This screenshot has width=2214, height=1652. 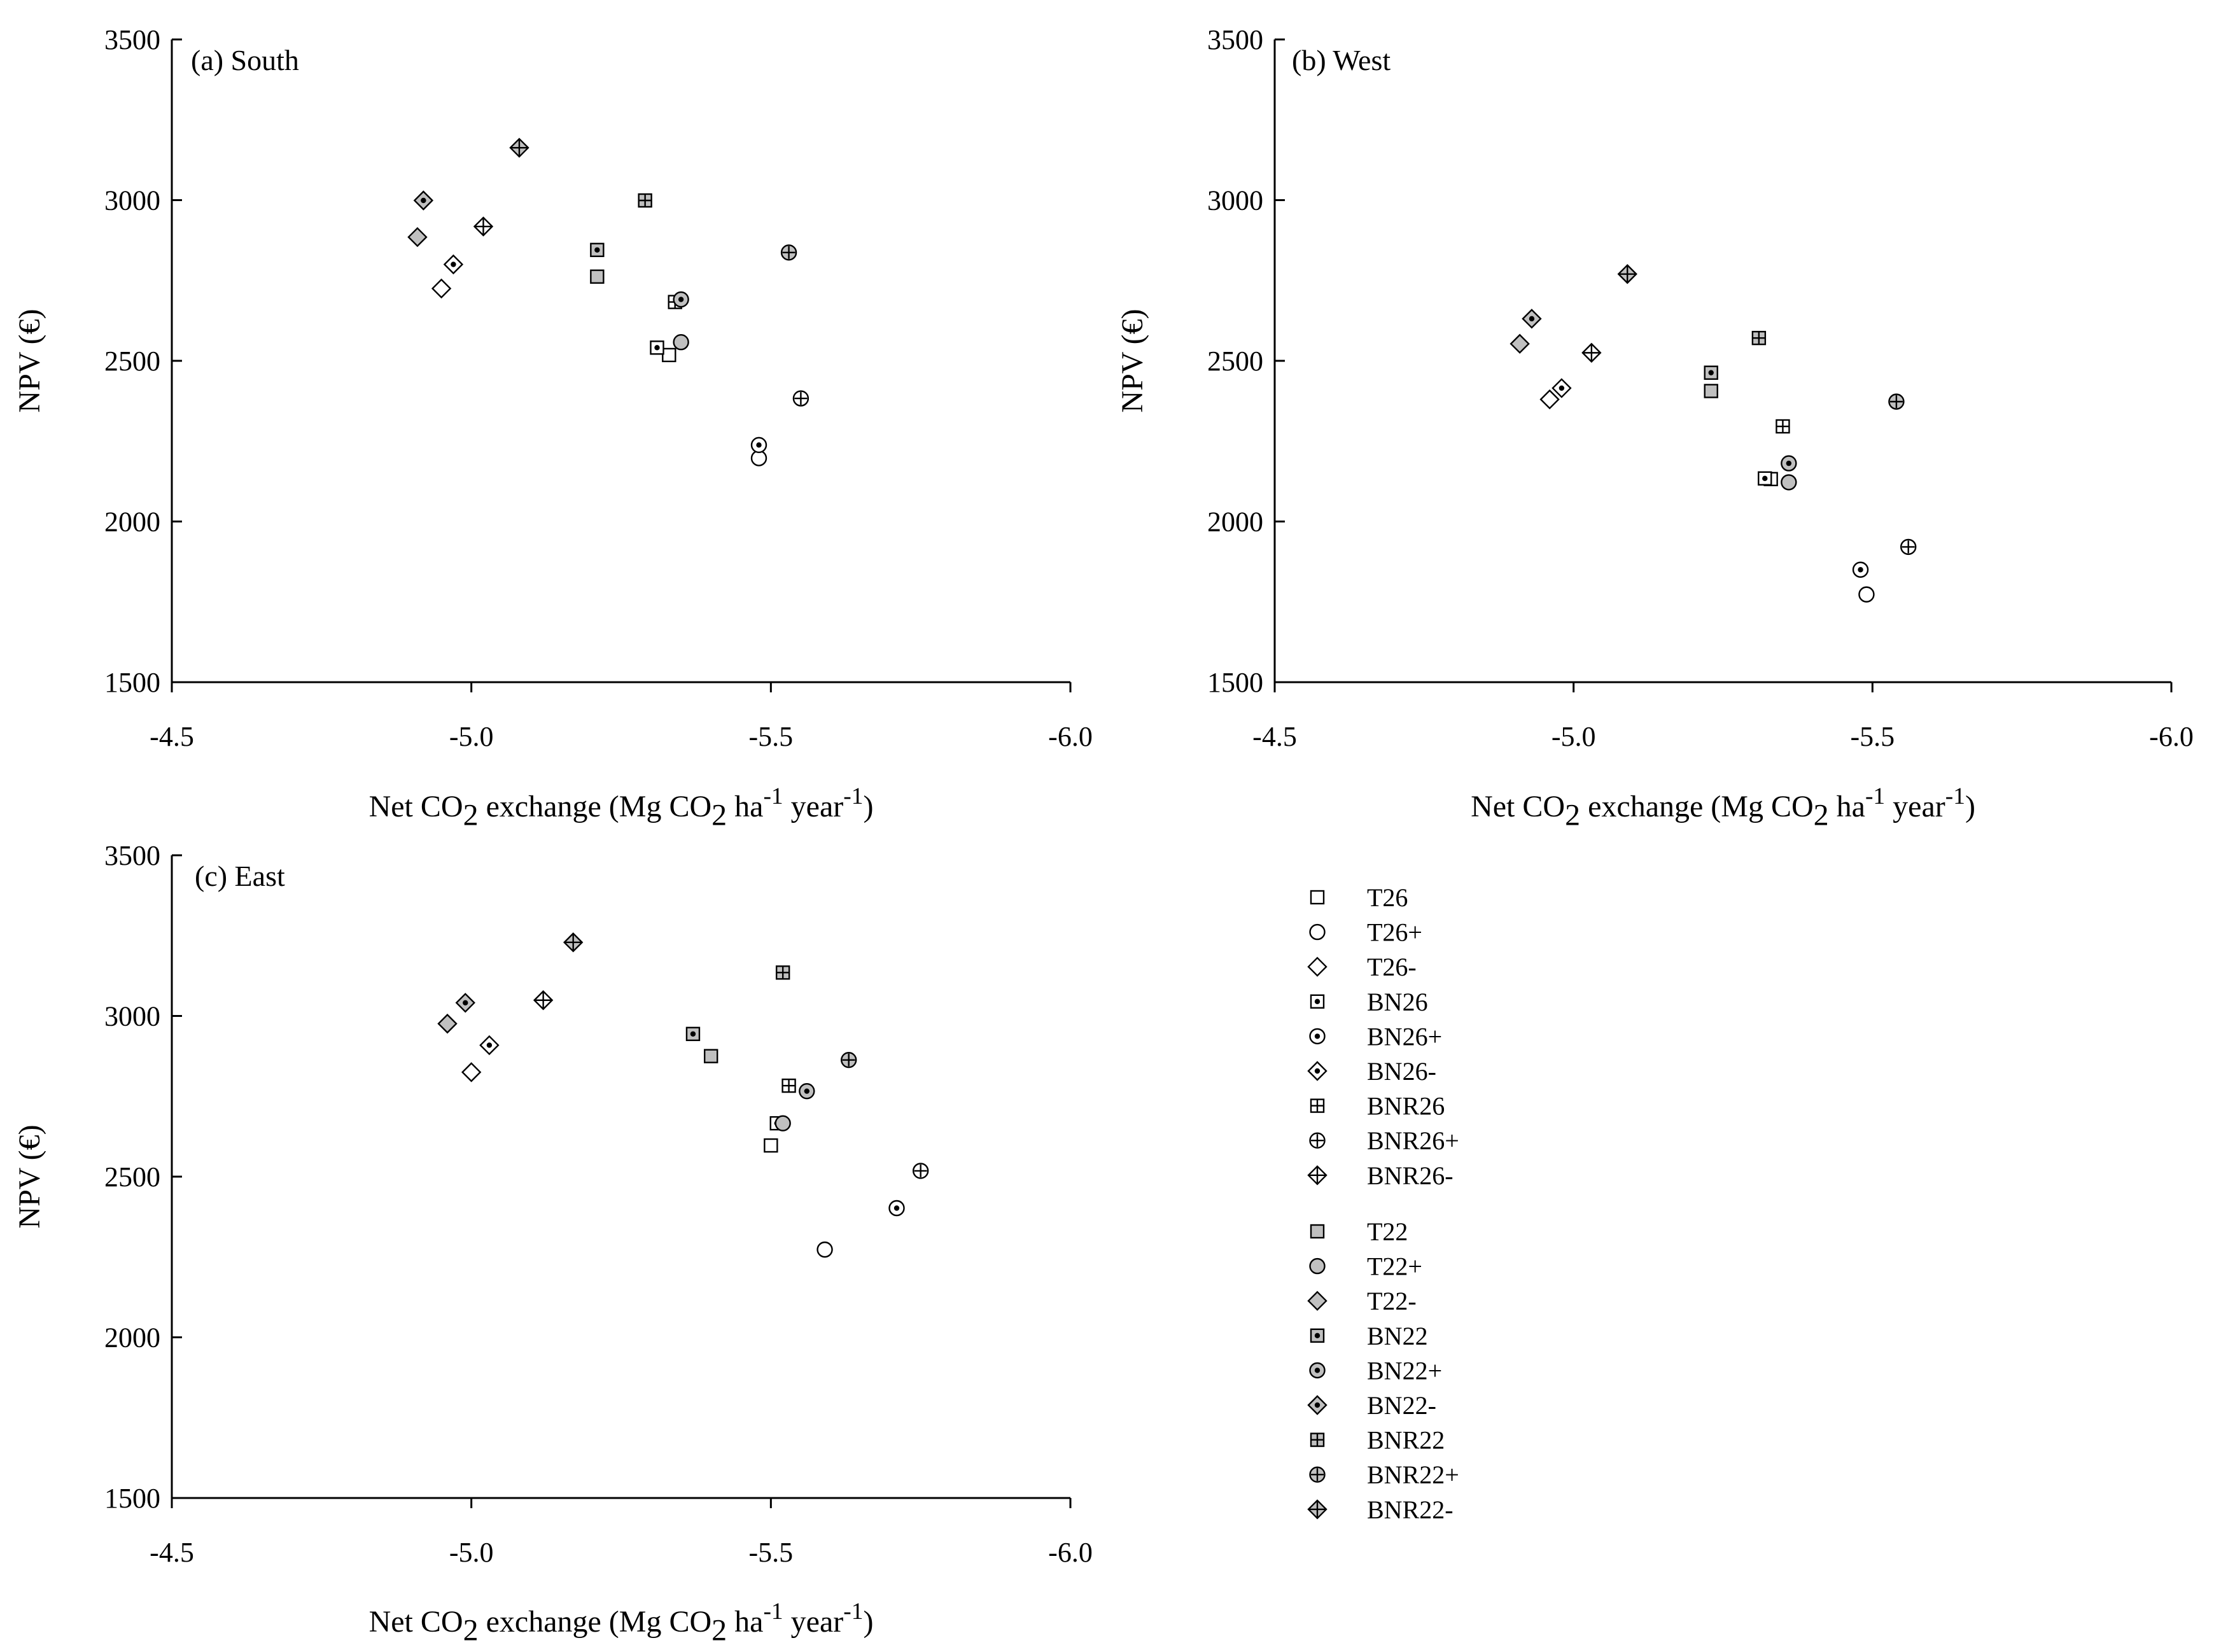 What do you see at coordinates (1406, 1106) in the screenshot?
I see `legend-label: BNR26` at bounding box center [1406, 1106].